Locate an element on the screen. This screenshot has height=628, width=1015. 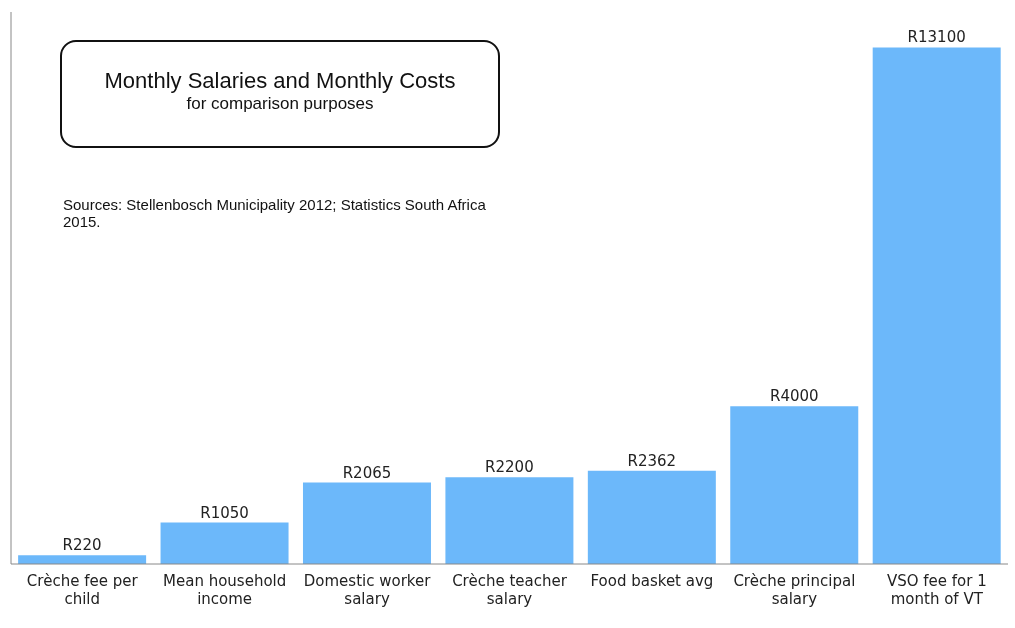
data-label: R13100 is located at coordinates (936, 37).